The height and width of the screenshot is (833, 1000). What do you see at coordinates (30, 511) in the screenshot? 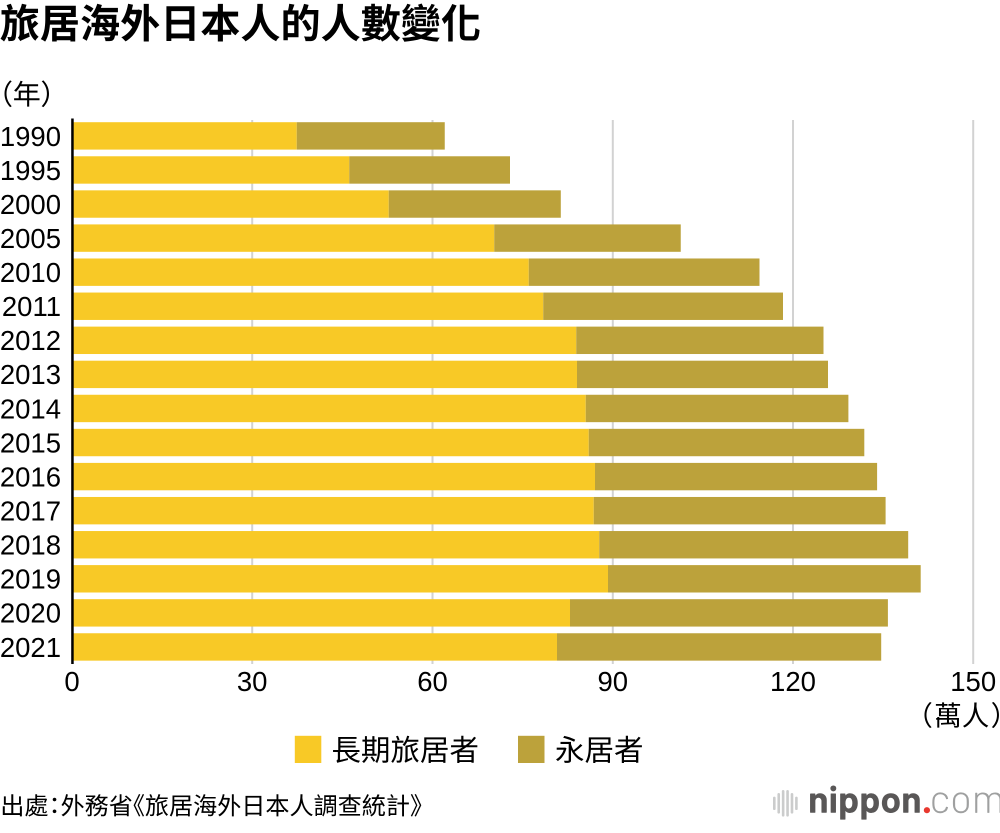
I see `svg-text: 2017` at bounding box center [30, 511].